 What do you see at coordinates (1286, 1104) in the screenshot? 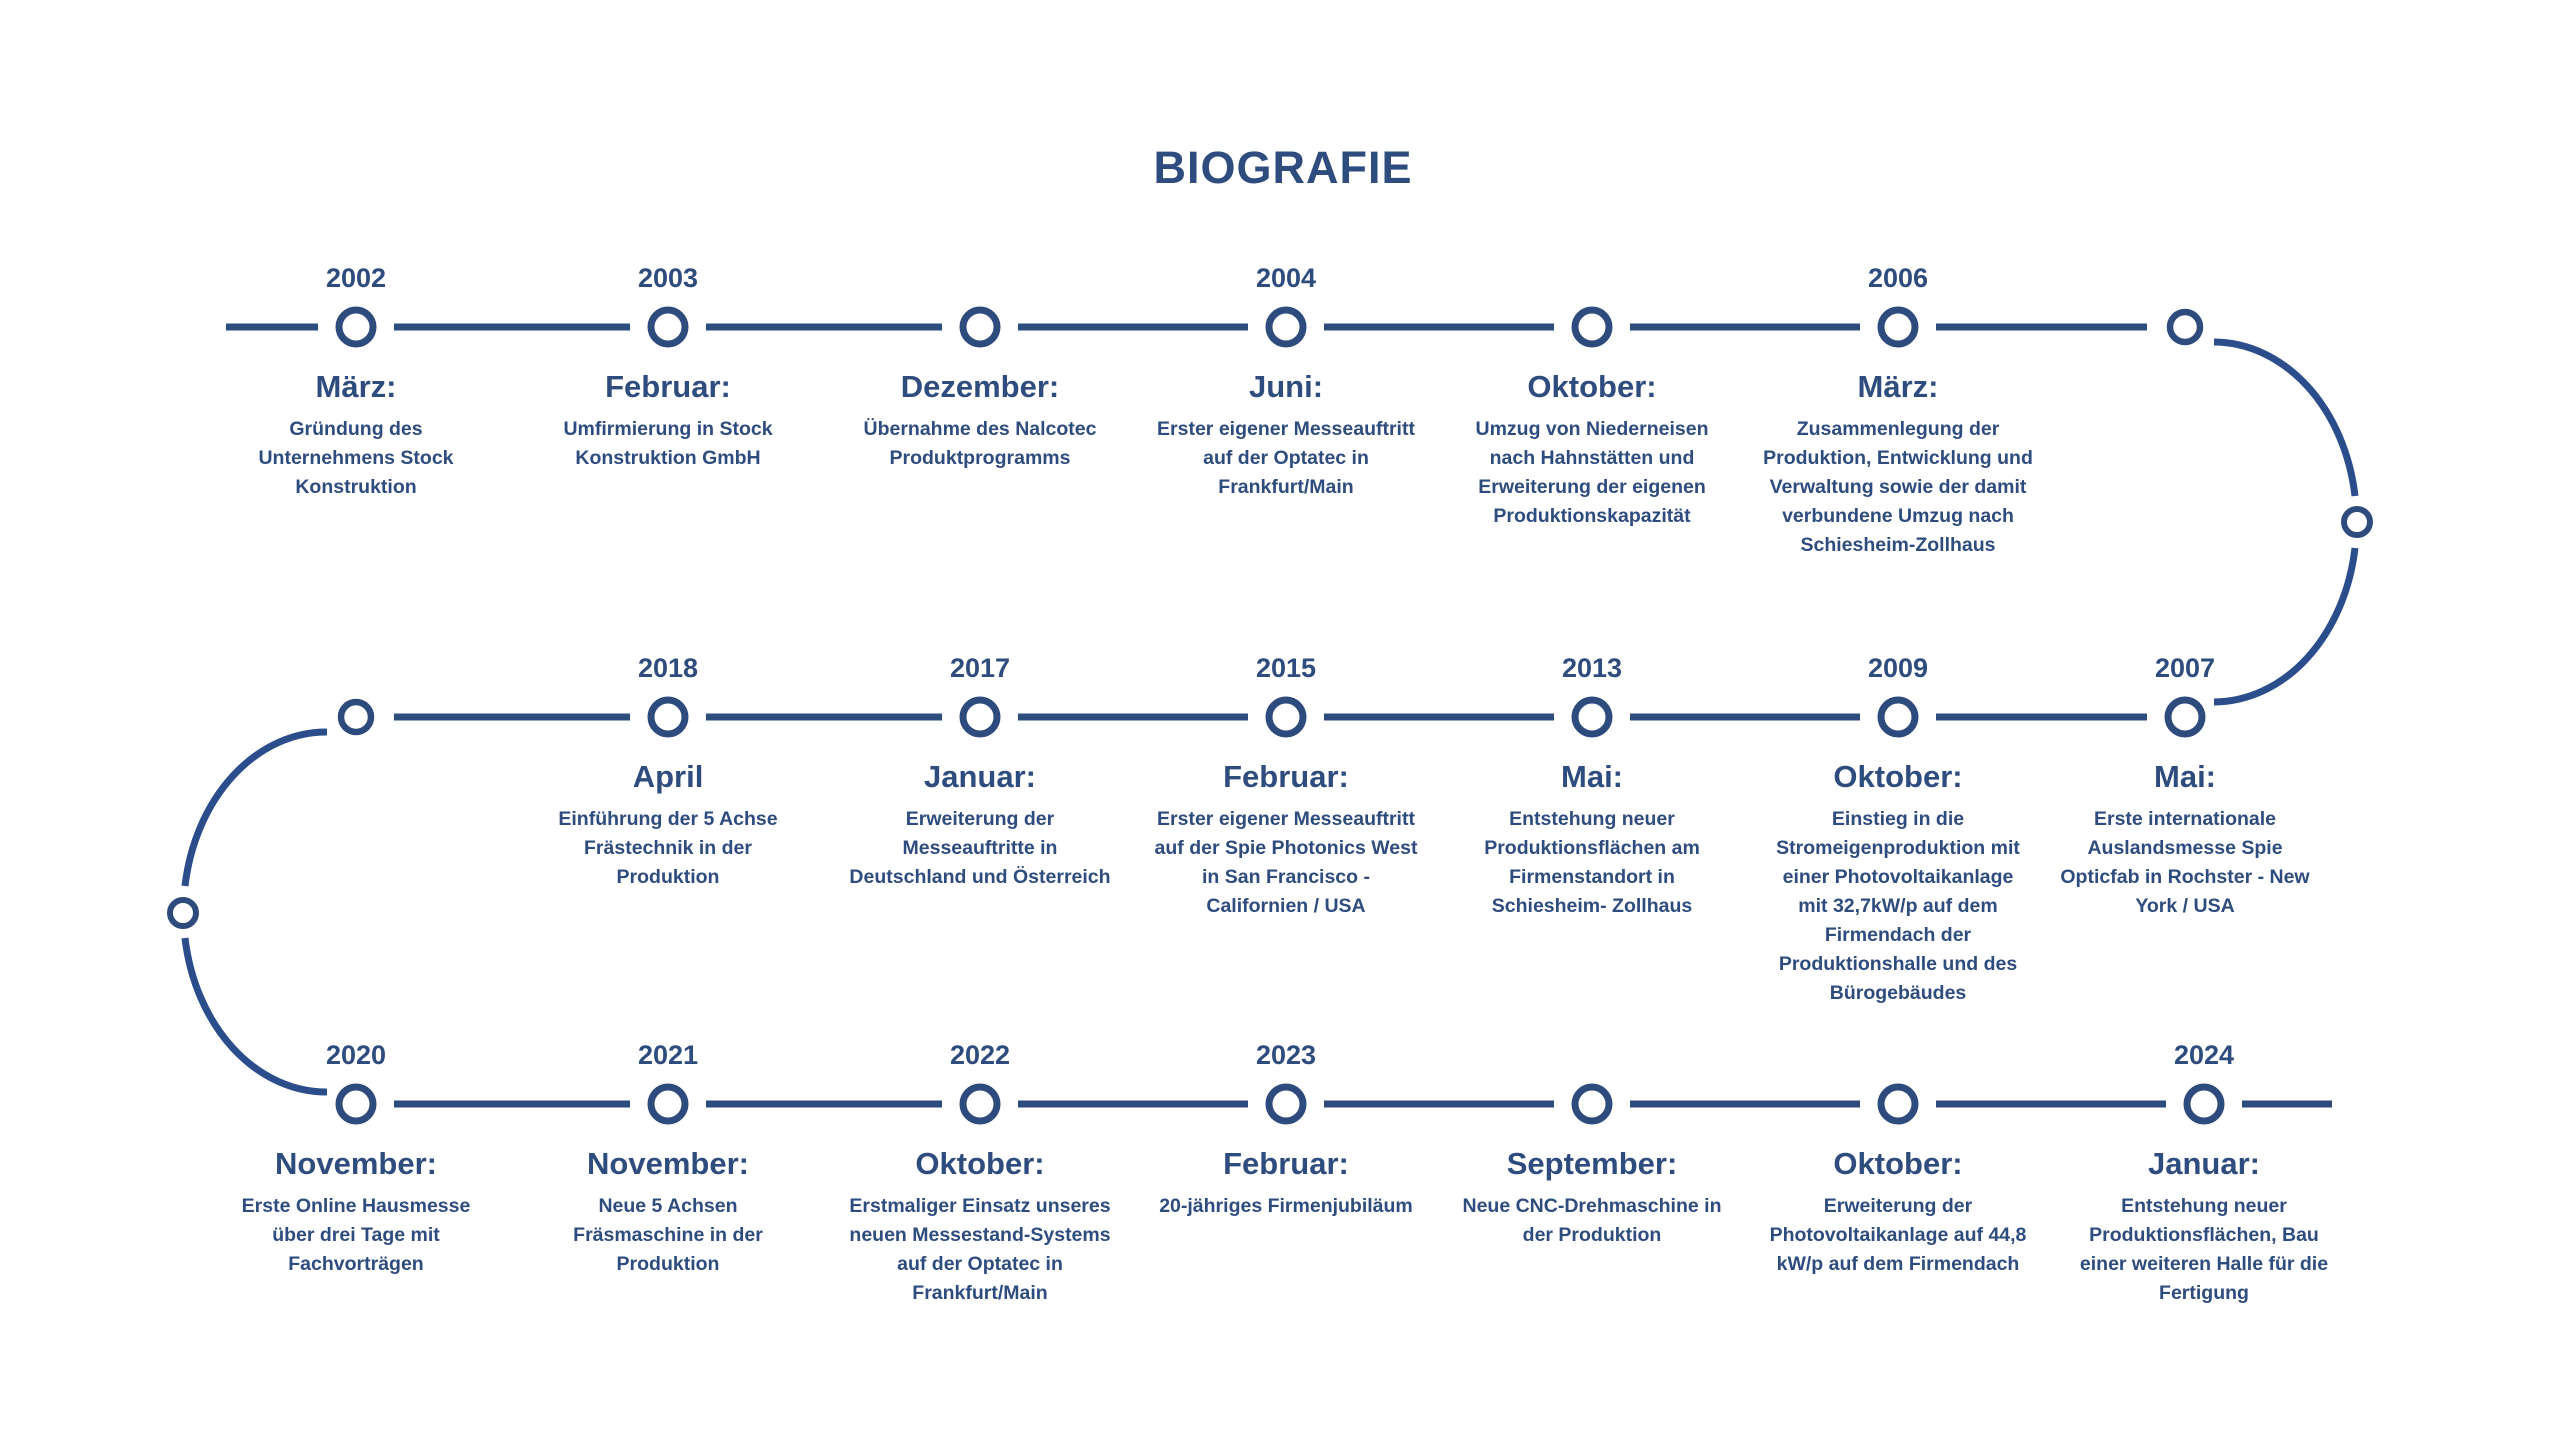
I see `node-2023` at bounding box center [1286, 1104].